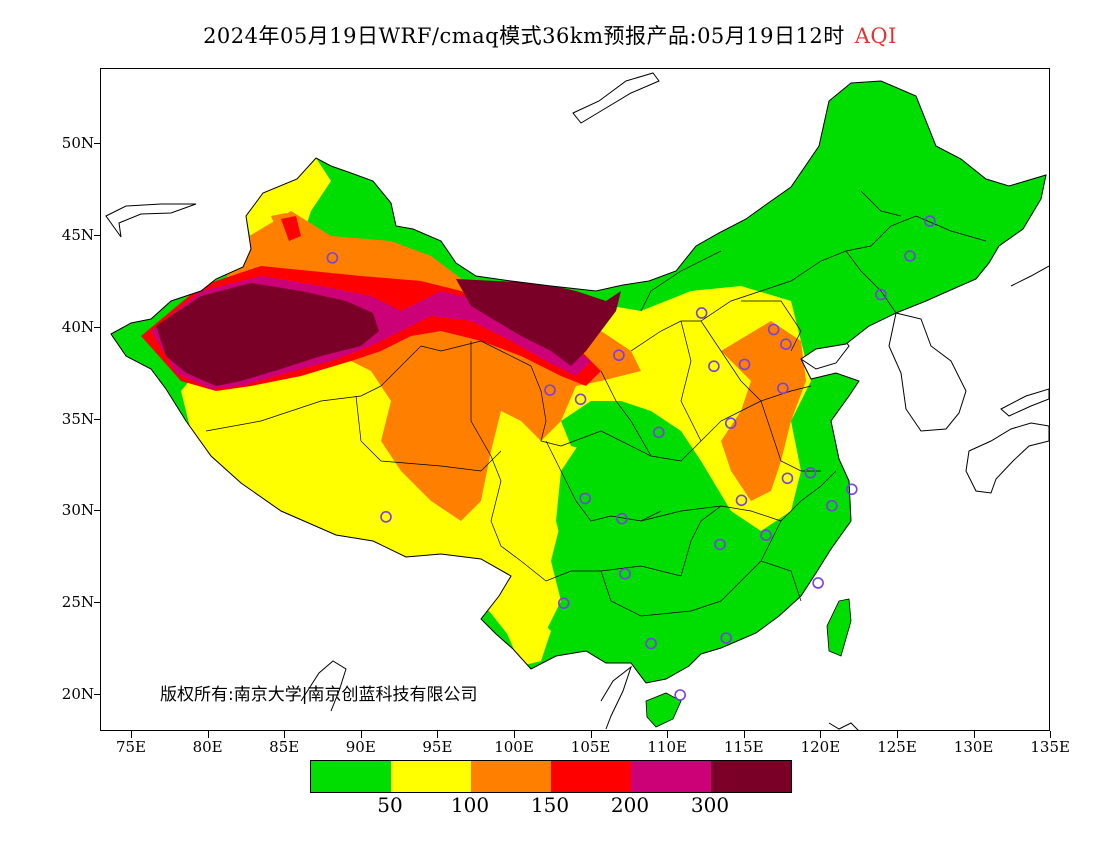 The height and width of the screenshot is (850, 1100). Describe the element at coordinates (131, 747) in the screenshot. I see `longitude-label: 75E` at that location.